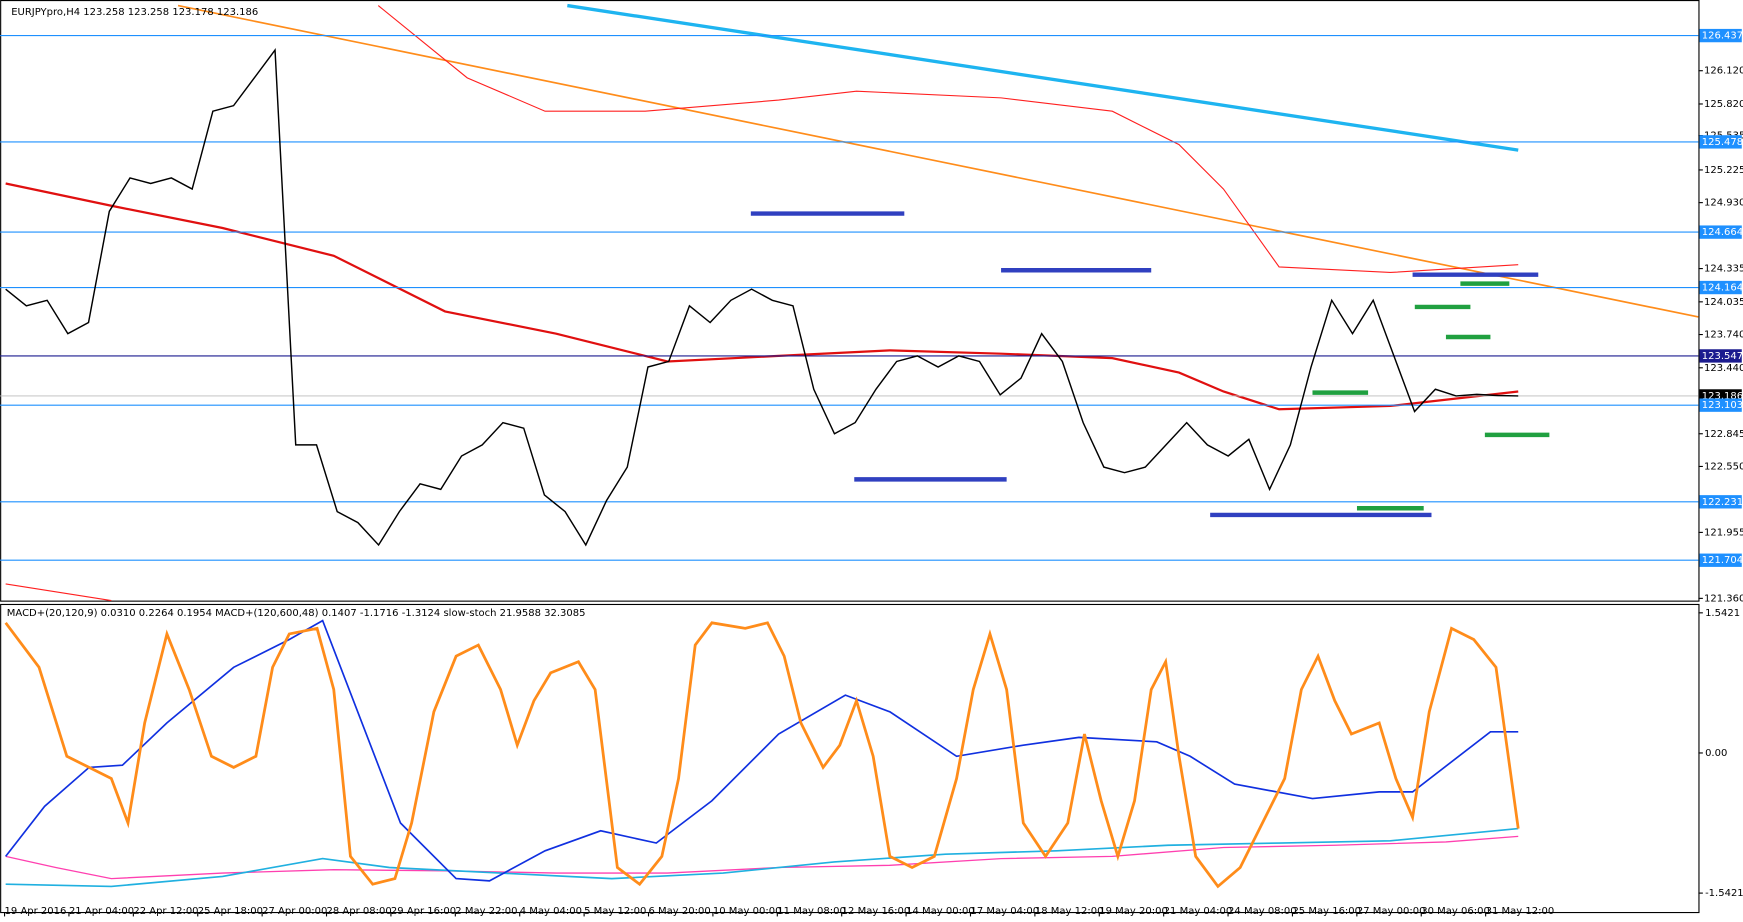 The image size is (1743, 922). I want to click on x-tick-label: 24 May 08:00, so click(1262, 911).